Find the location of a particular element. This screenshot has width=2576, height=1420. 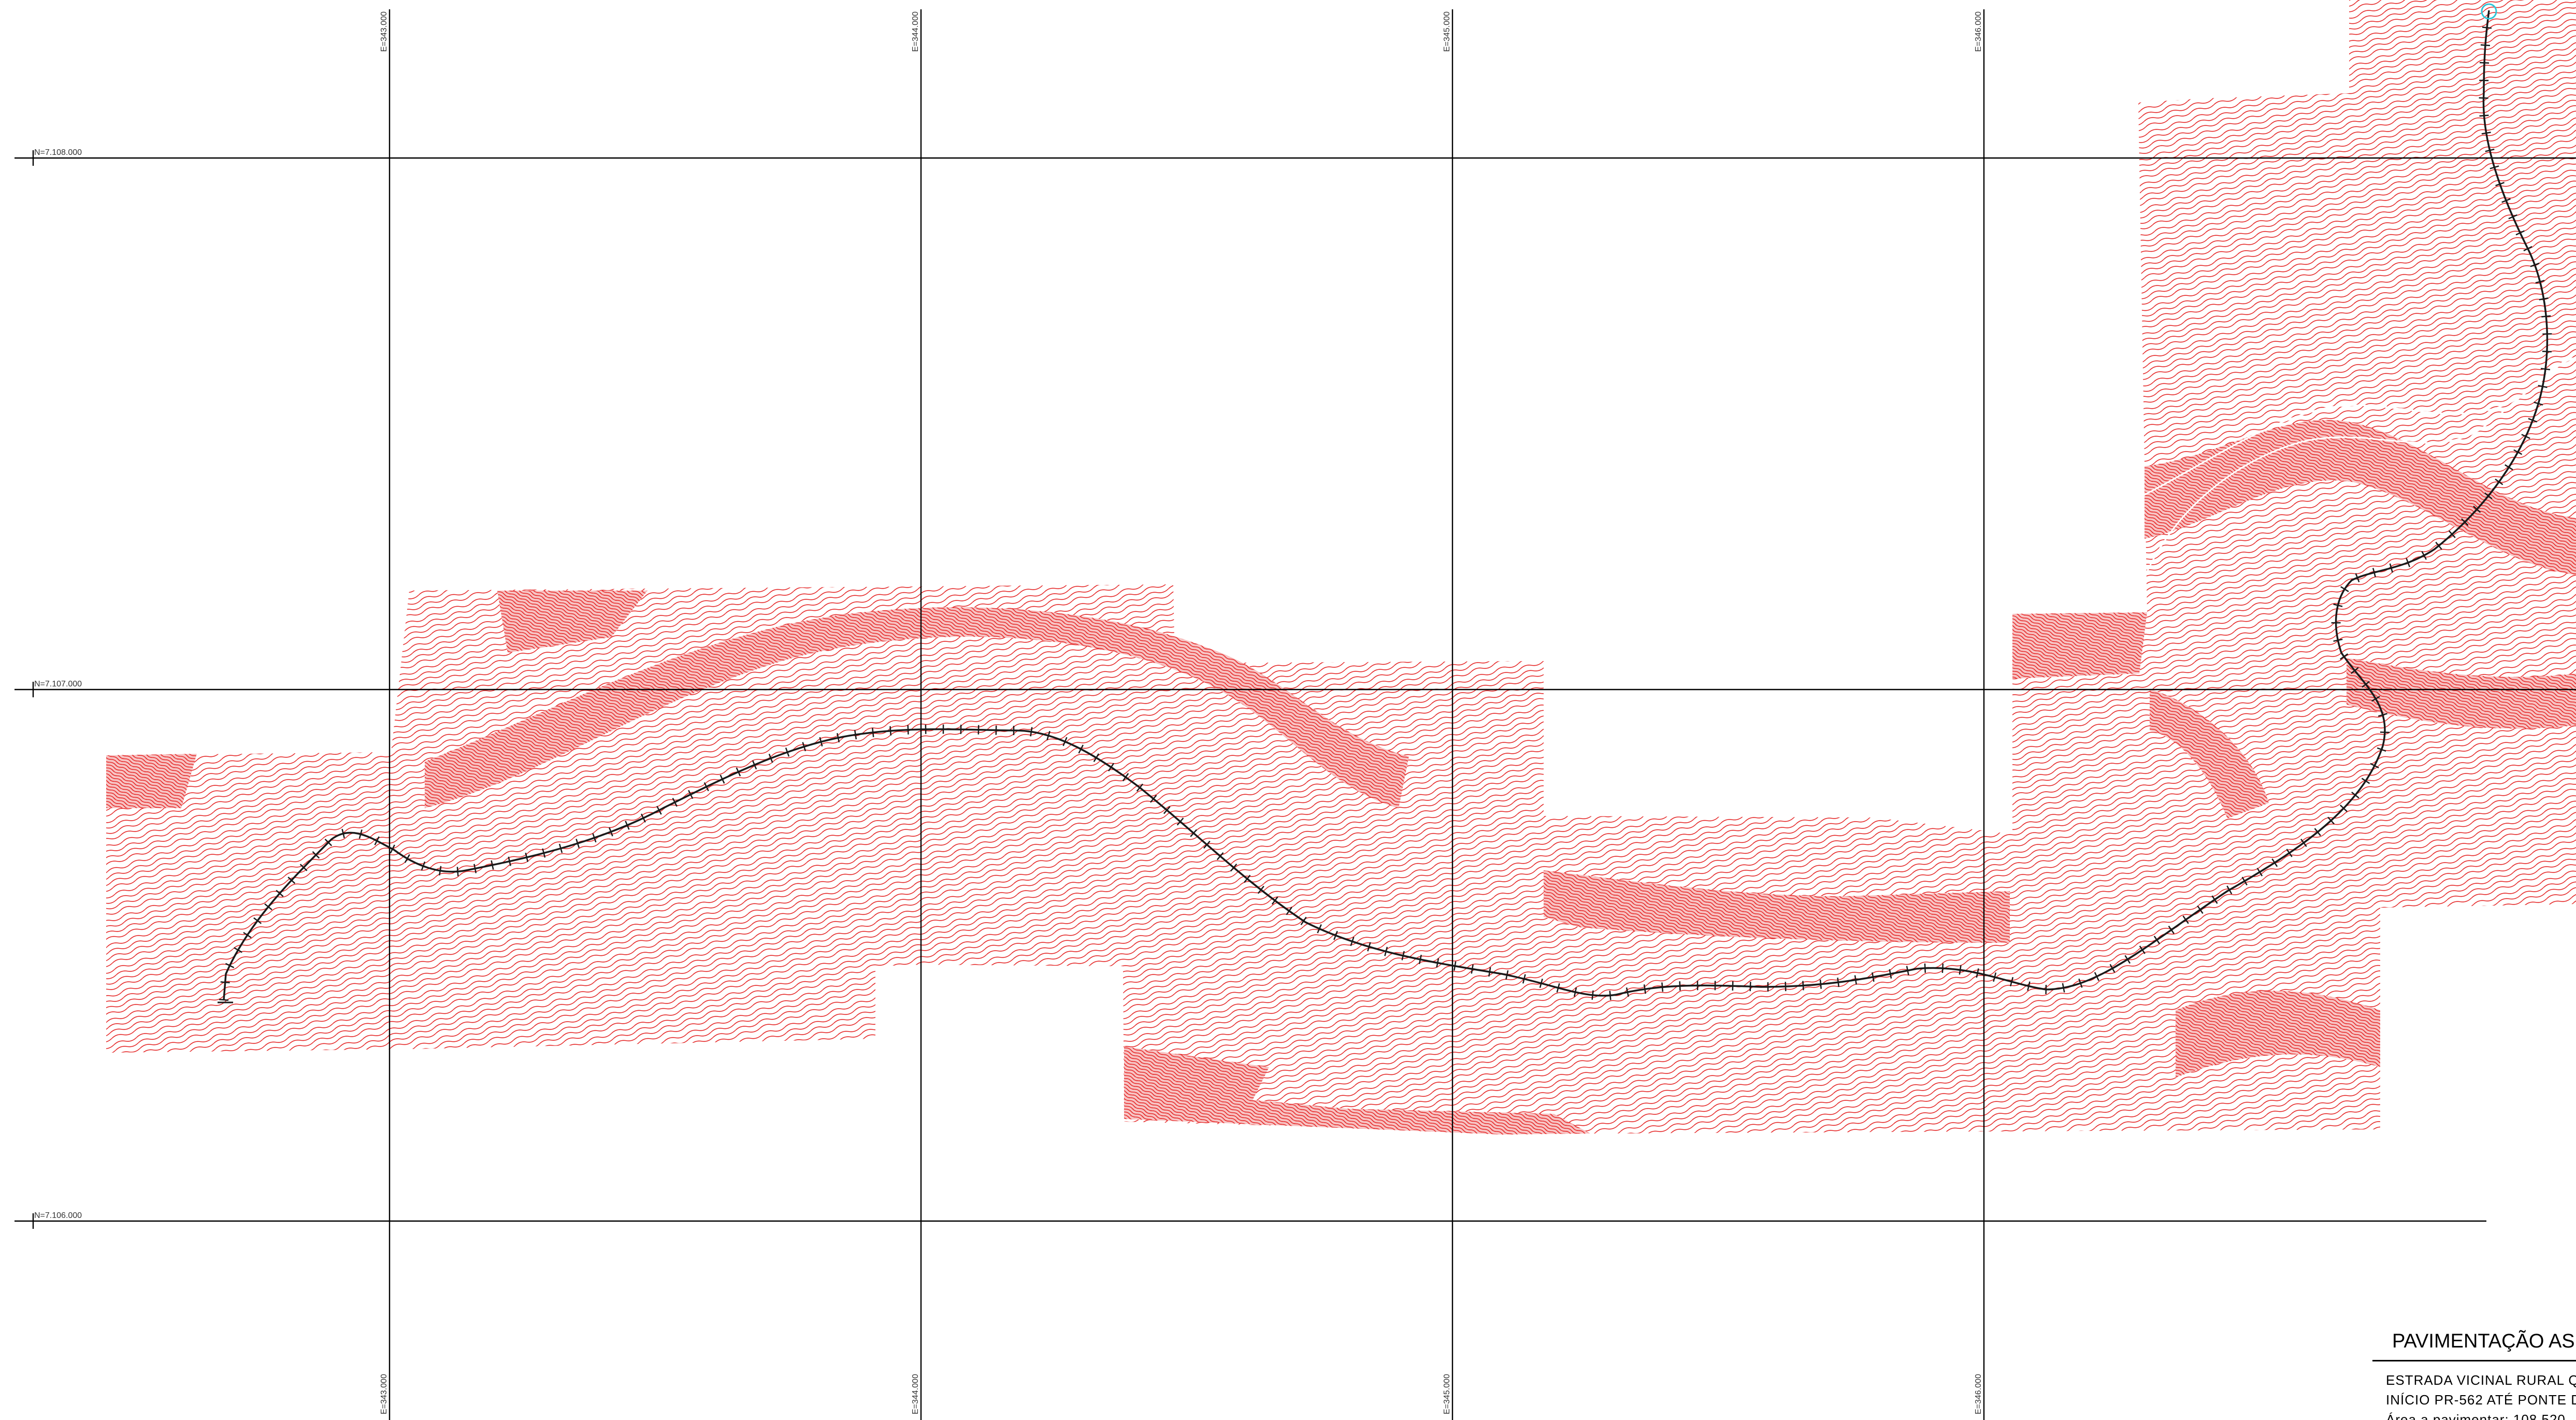

north-label: N=7.106.000 is located at coordinates (58, 1215).